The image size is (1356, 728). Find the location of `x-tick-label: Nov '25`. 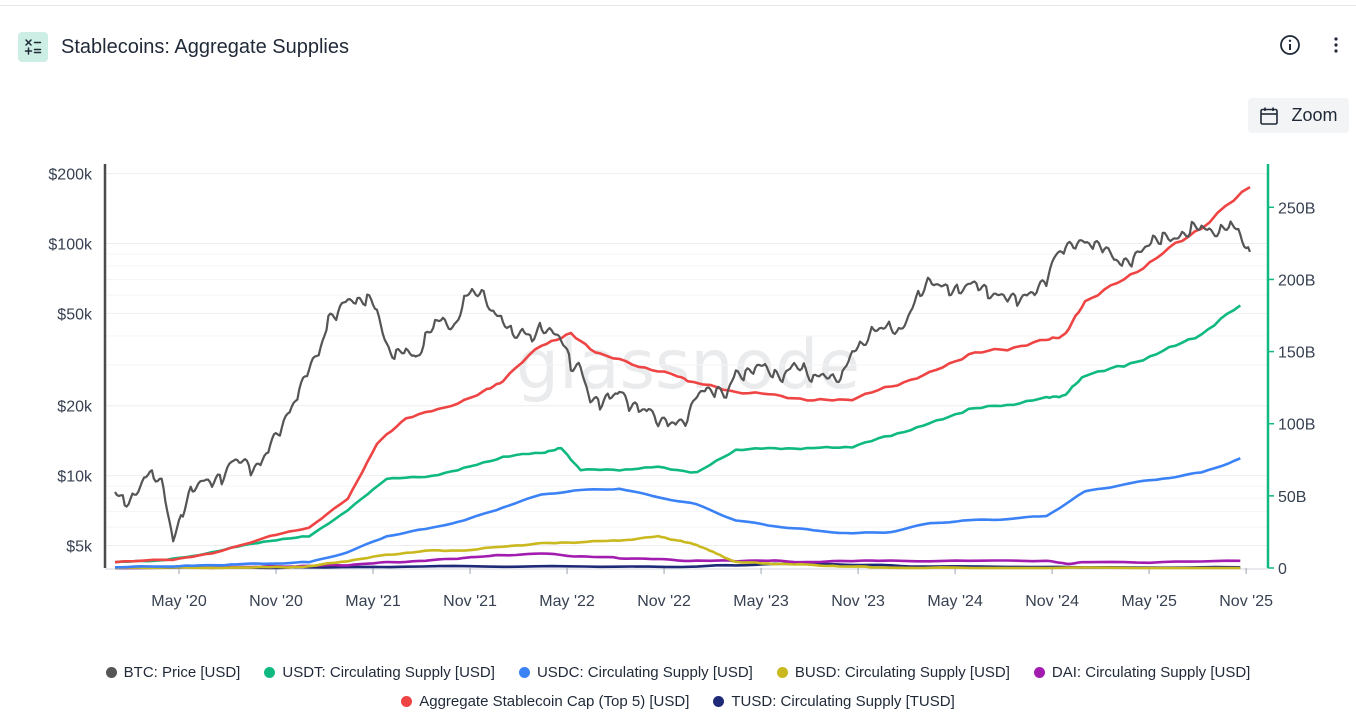

x-tick-label: Nov '25 is located at coordinates (1246, 601).